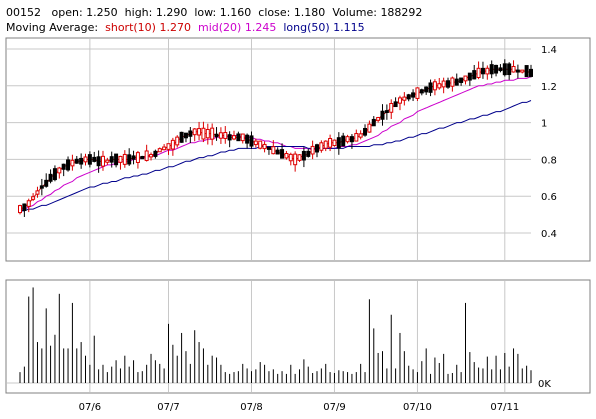  I want to click on open-value: 1.250, so click(102, 12).